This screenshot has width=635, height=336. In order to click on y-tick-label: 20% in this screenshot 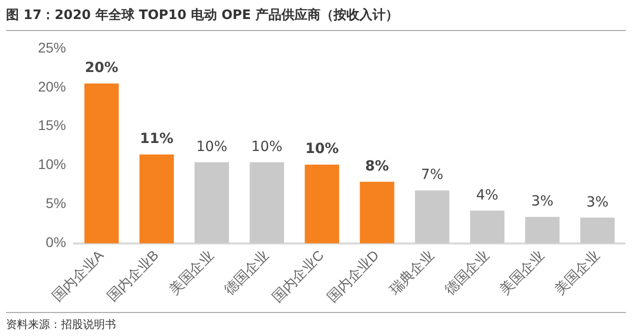, I will do `click(52, 86)`.